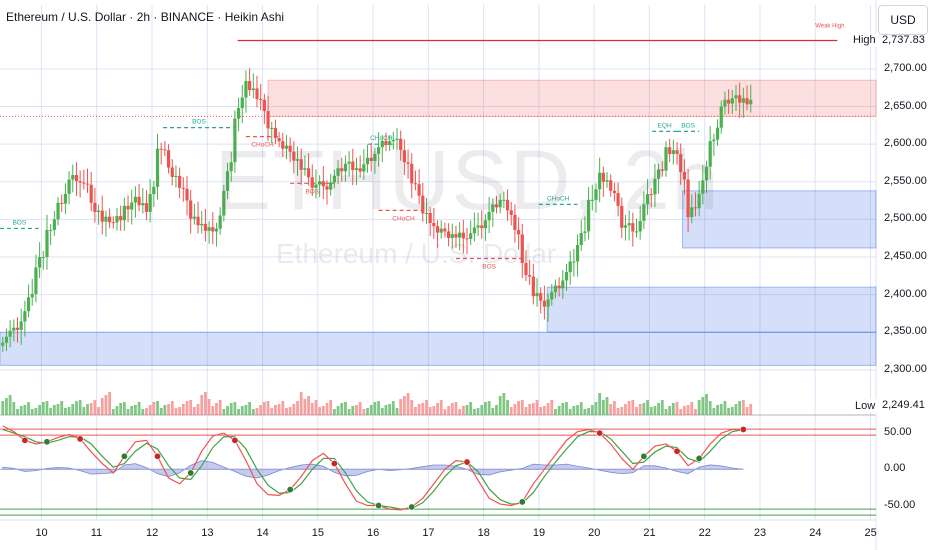 The image size is (932, 550). I want to click on currency-button: USD, so click(903, 20).